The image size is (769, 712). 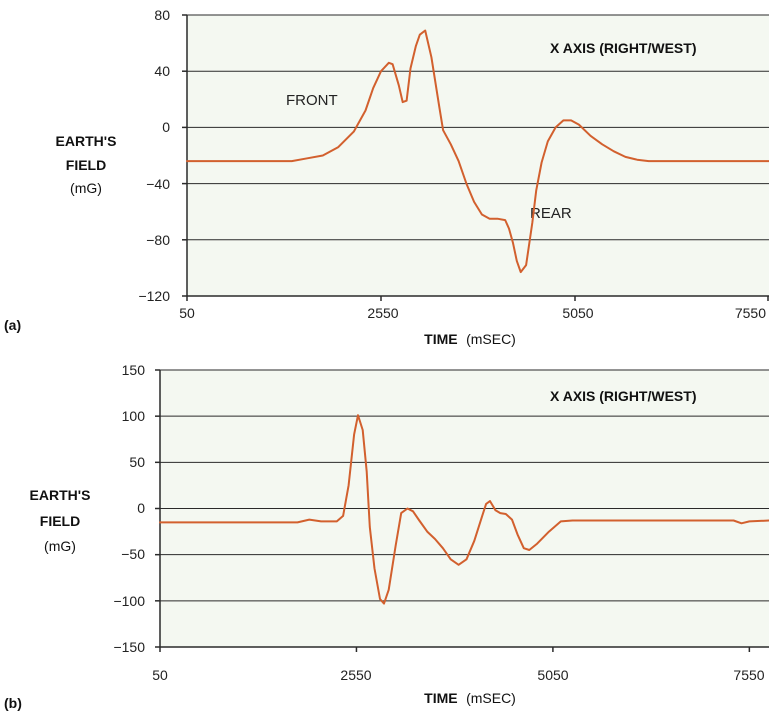 What do you see at coordinates (86, 188) in the screenshot?
I see `y-axis-label-line3-a: (mG)` at bounding box center [86, 188].